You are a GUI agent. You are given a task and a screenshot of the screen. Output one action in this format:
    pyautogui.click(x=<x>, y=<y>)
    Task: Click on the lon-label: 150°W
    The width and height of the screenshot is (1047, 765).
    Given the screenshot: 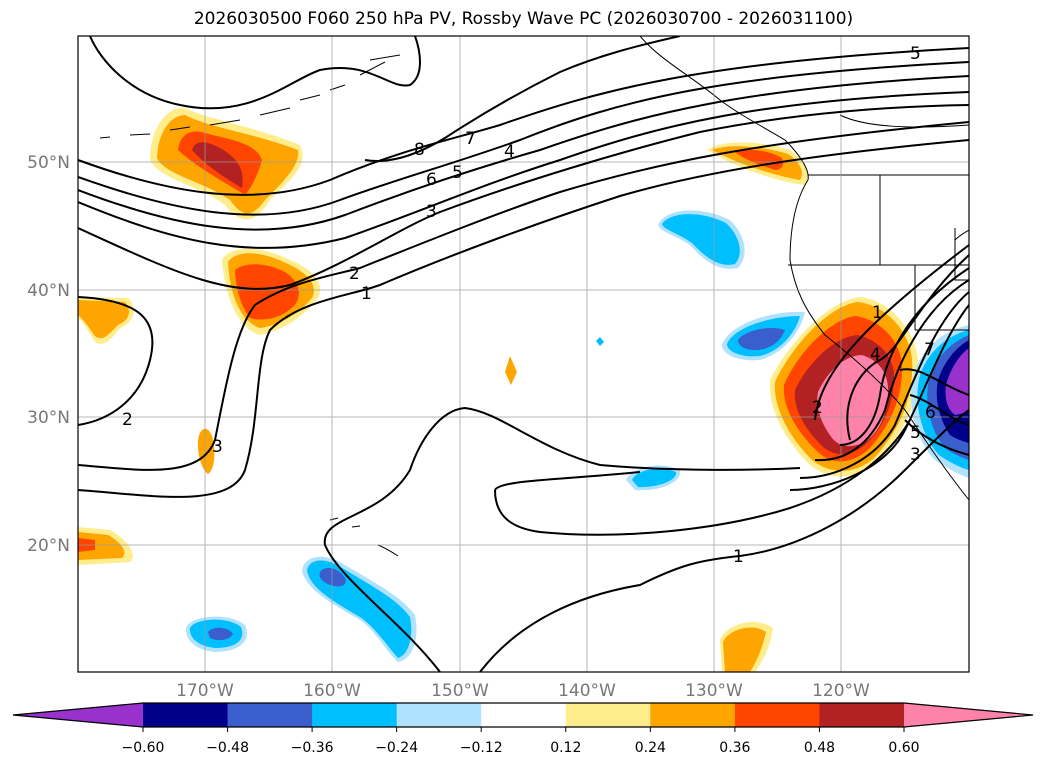 What is the action you would take?
    pyautogui.click(x=460, y=691)
    